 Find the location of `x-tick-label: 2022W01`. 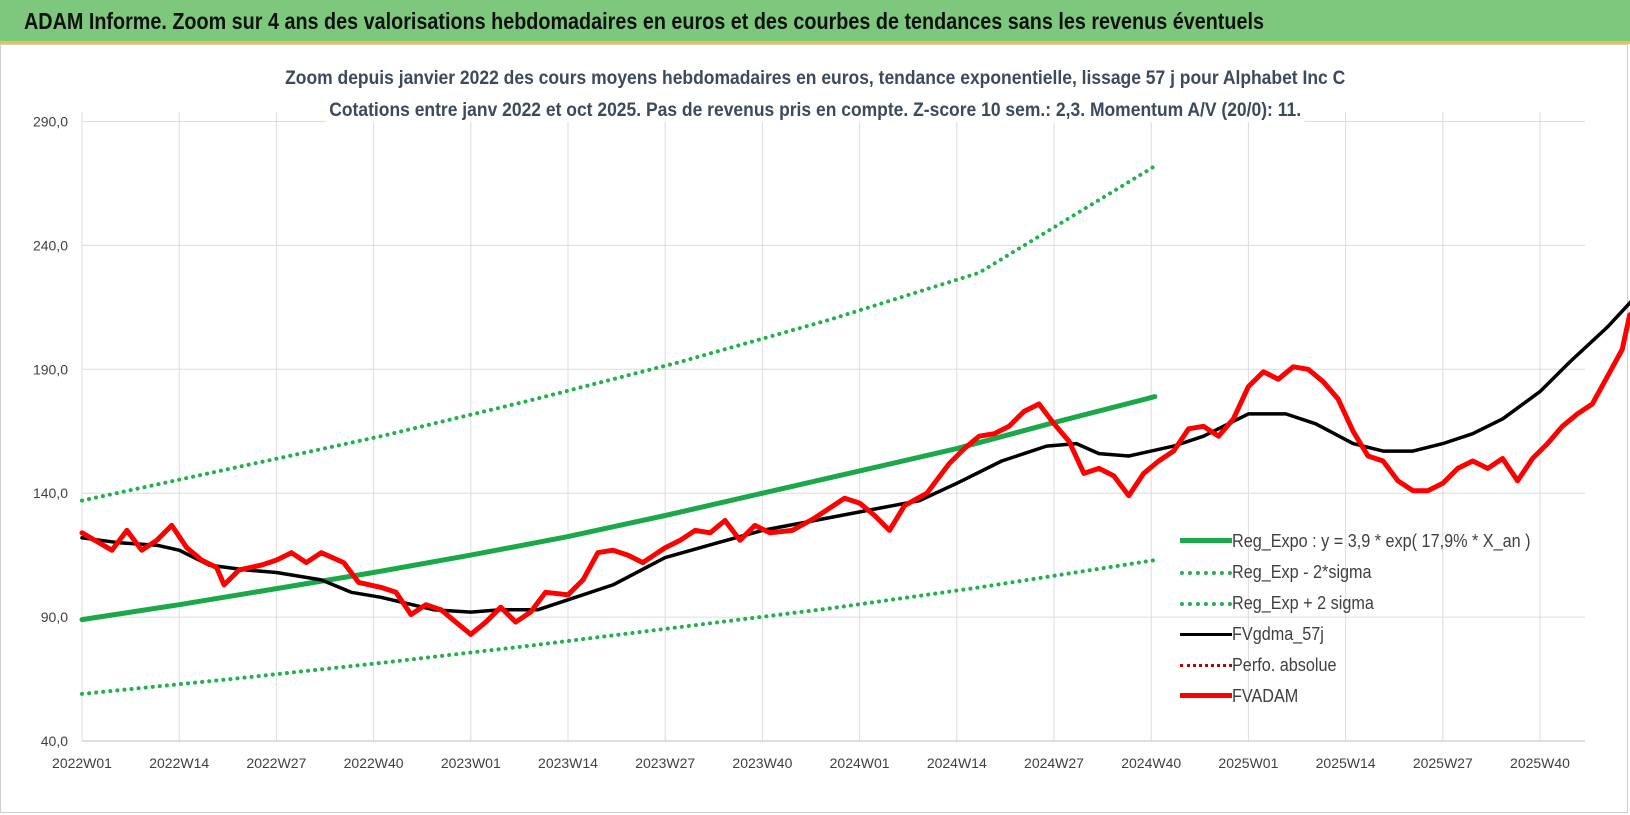

x-tick-label: 2022W01 is located at coordinates (82, 763).